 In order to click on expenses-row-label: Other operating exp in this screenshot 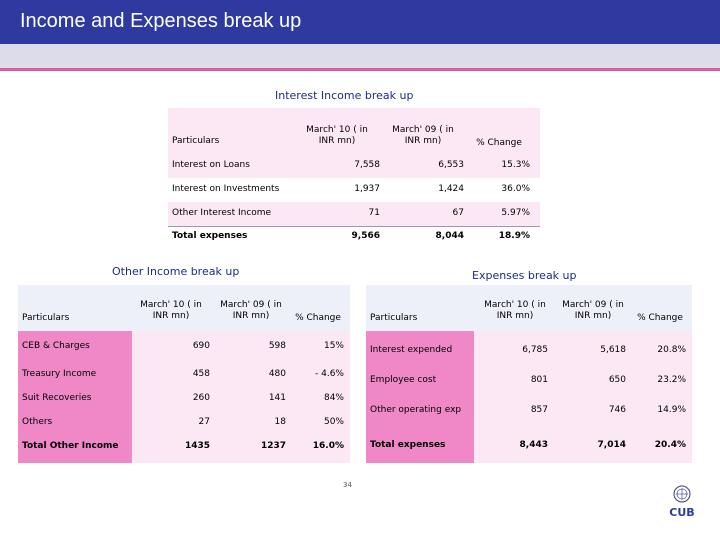, I will do `click(416, 410)`.